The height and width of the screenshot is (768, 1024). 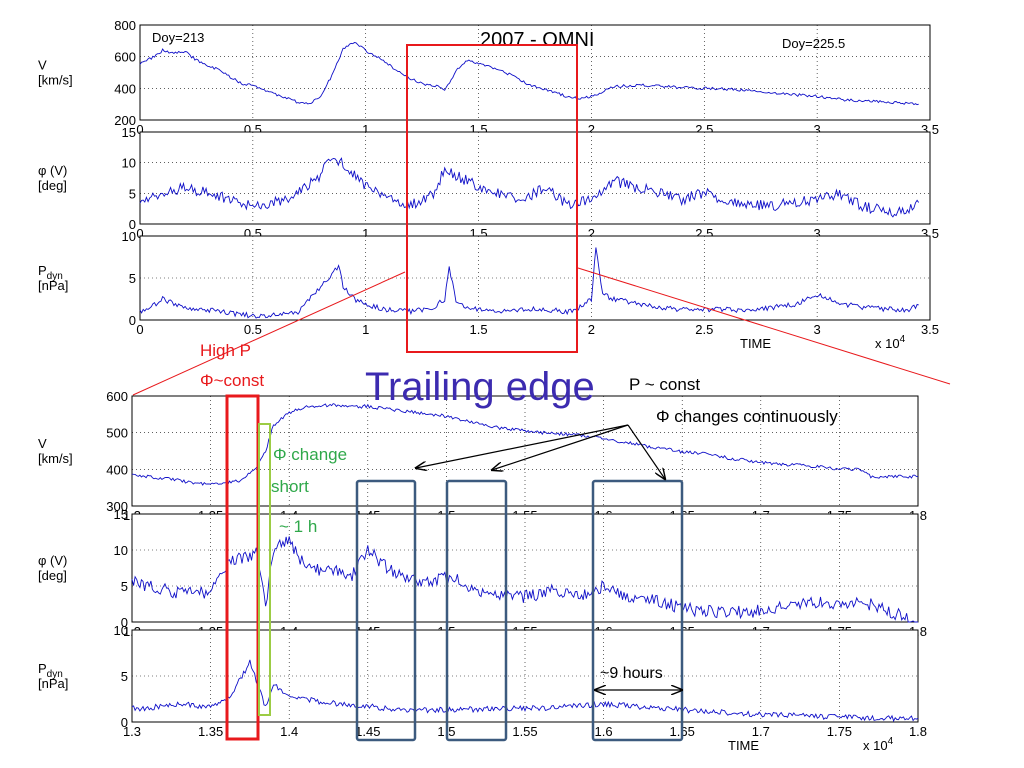 I want to click on y-tick-label: 800, so click(x=125, y=25).